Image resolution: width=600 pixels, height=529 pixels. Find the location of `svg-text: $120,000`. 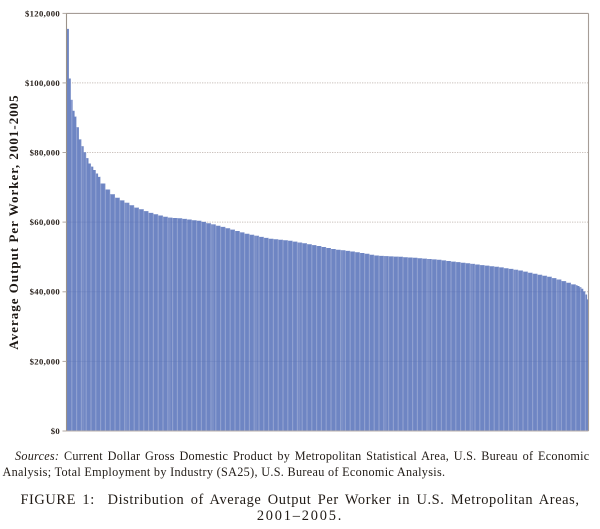

svg-text: $120,000 is located at coordinates (42, 13).